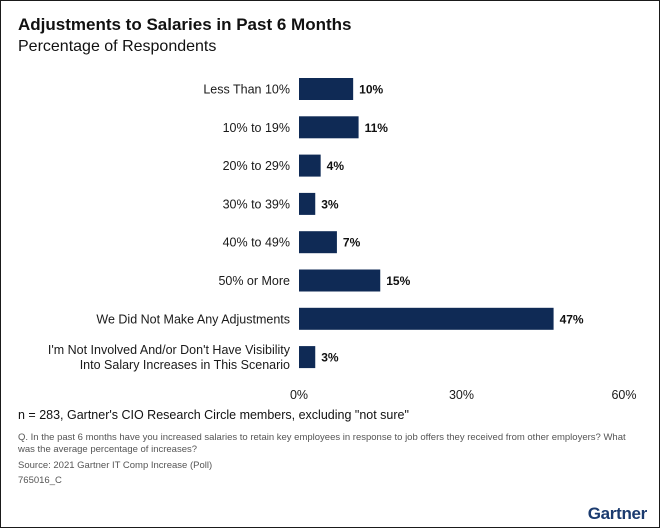  I want to click on value-label: 10%, so click(371, 90).